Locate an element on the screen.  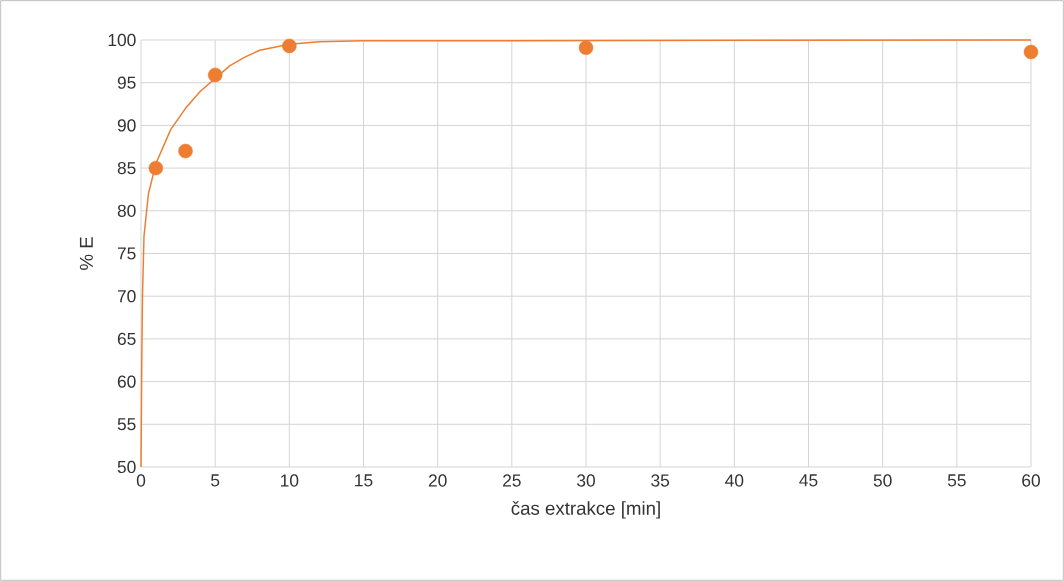
y-tick-label: 50 is located at coordinates (126, 467).